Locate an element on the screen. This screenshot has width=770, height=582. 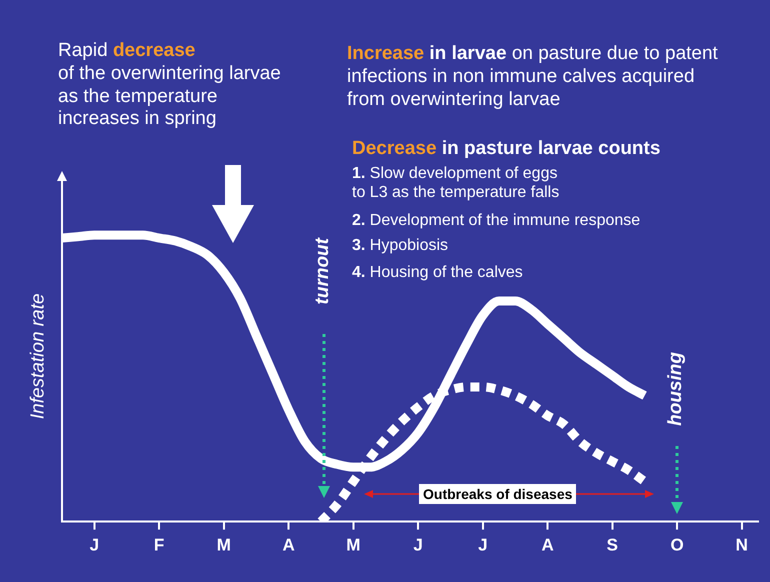
text: 1. Slow development of eggs to L3 as the temperature falls is located at coordinates (456, 183).